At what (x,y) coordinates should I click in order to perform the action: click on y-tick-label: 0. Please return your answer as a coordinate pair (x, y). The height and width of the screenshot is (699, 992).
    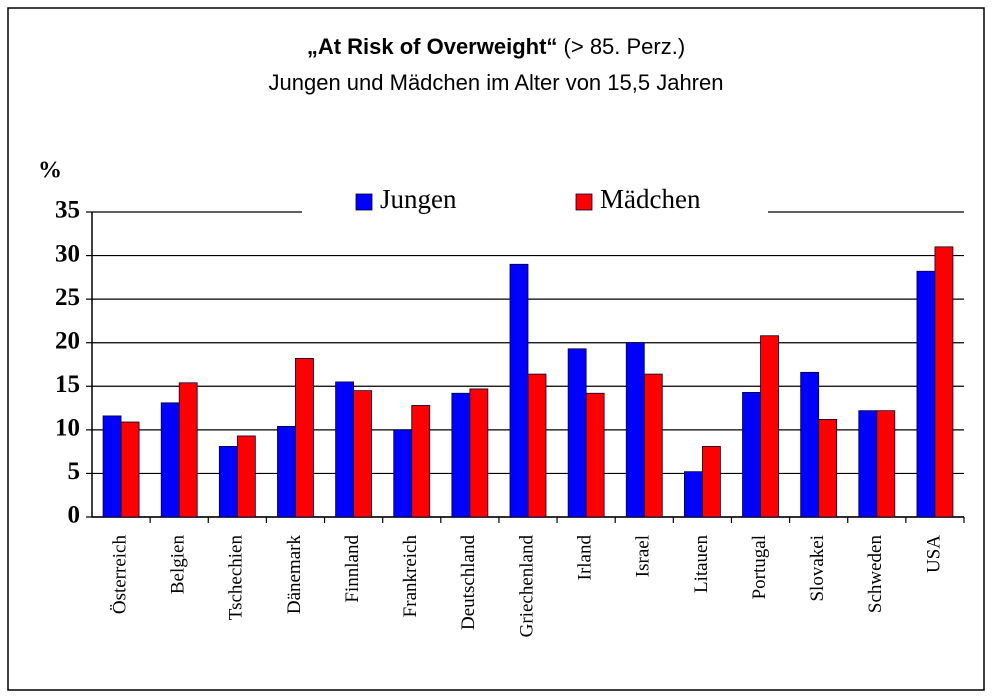
    Looking at the image, I should click on (74, 515).